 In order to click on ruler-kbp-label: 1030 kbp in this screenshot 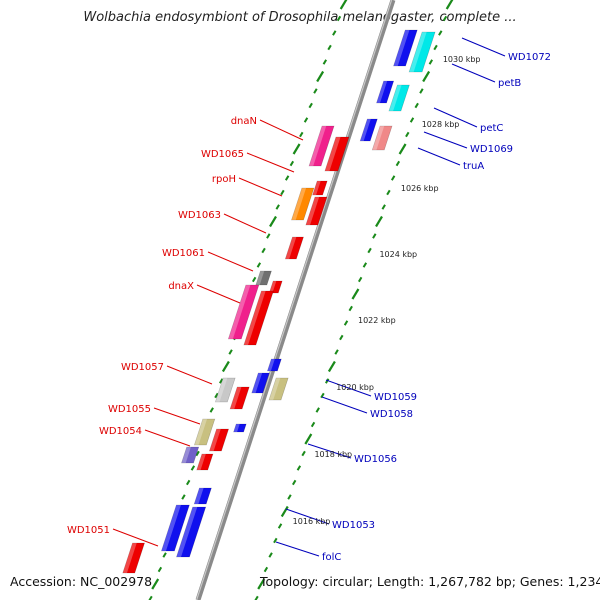, I will do `click(462, 59)`.